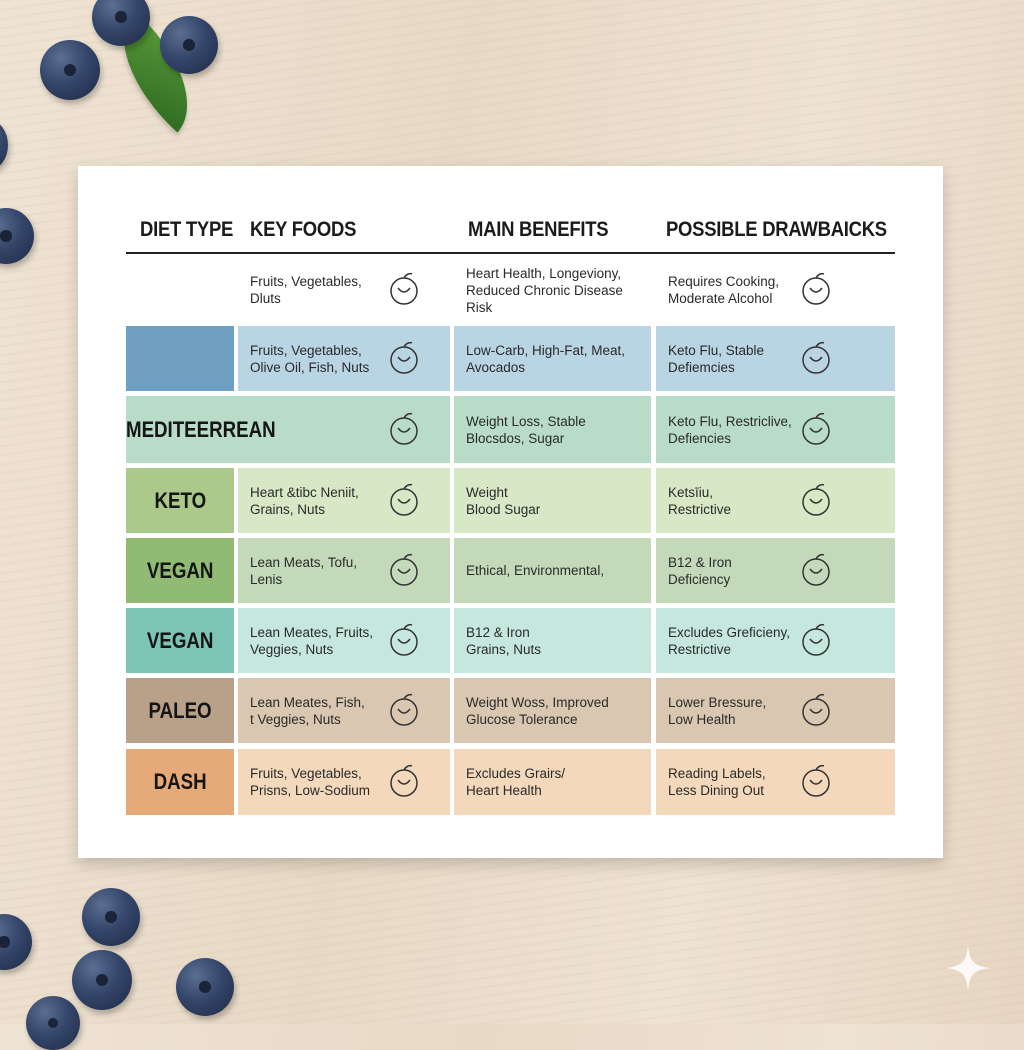  What do you see at coordinates (310, 782) in the screenshot?
I see `key-foods-cell-text: Fruits, Vegetables, Prisns, Low-Sodium` at bounding box center [310, 782].